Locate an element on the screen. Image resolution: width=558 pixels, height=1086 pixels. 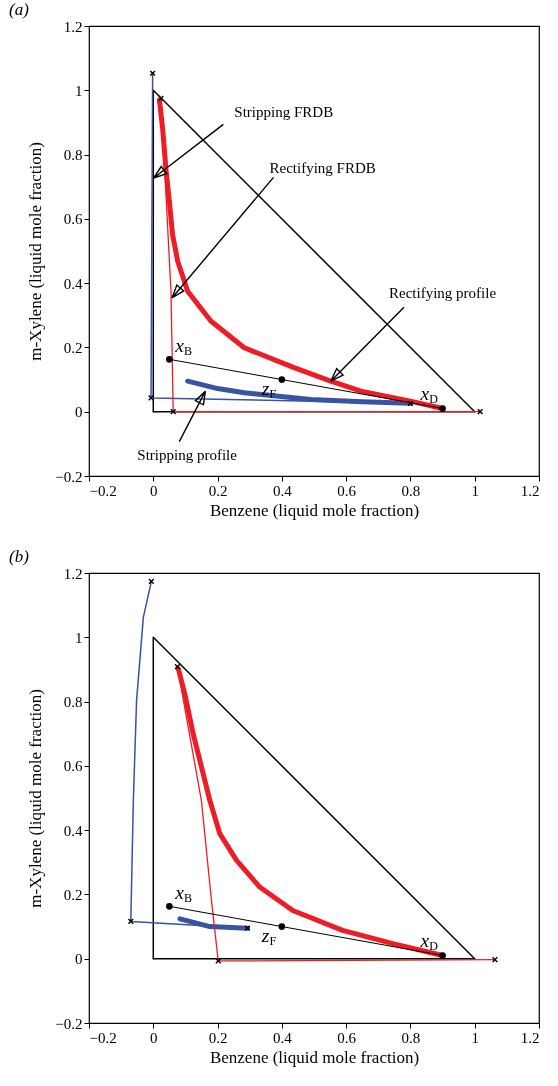
chart-title: (b) is located at coordinates (19, 556).